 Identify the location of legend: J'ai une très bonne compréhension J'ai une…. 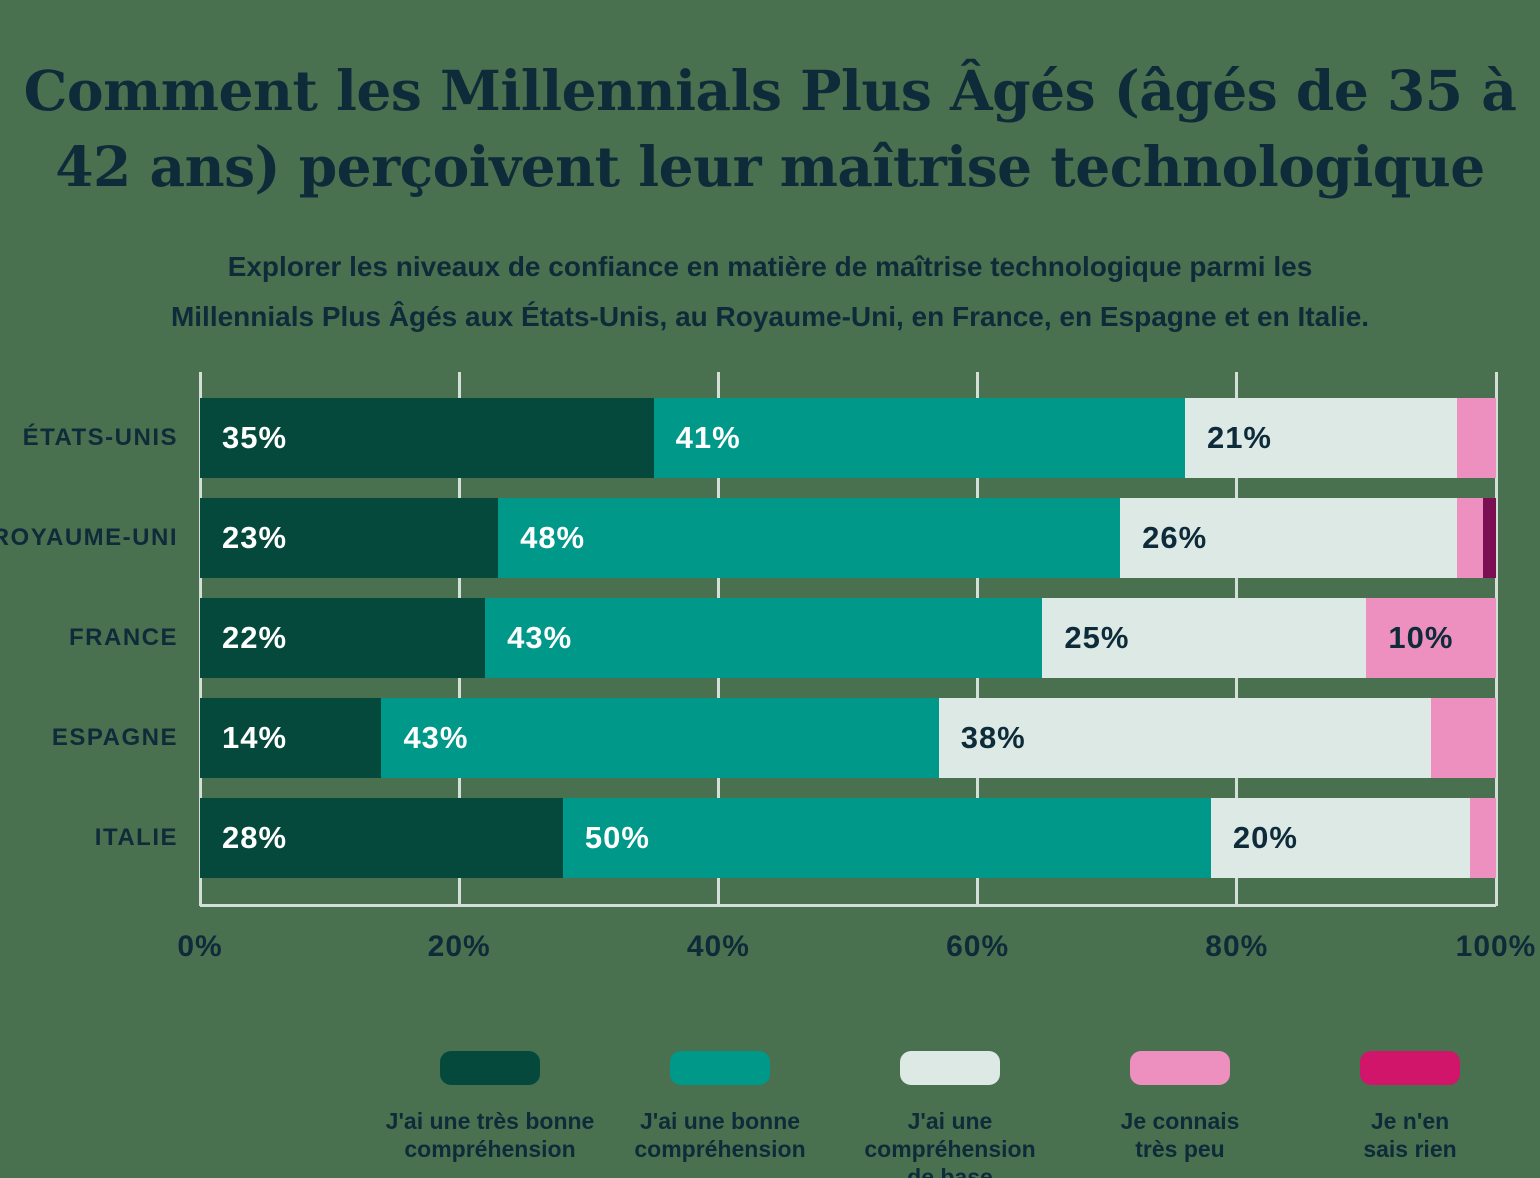
(950, 1114).